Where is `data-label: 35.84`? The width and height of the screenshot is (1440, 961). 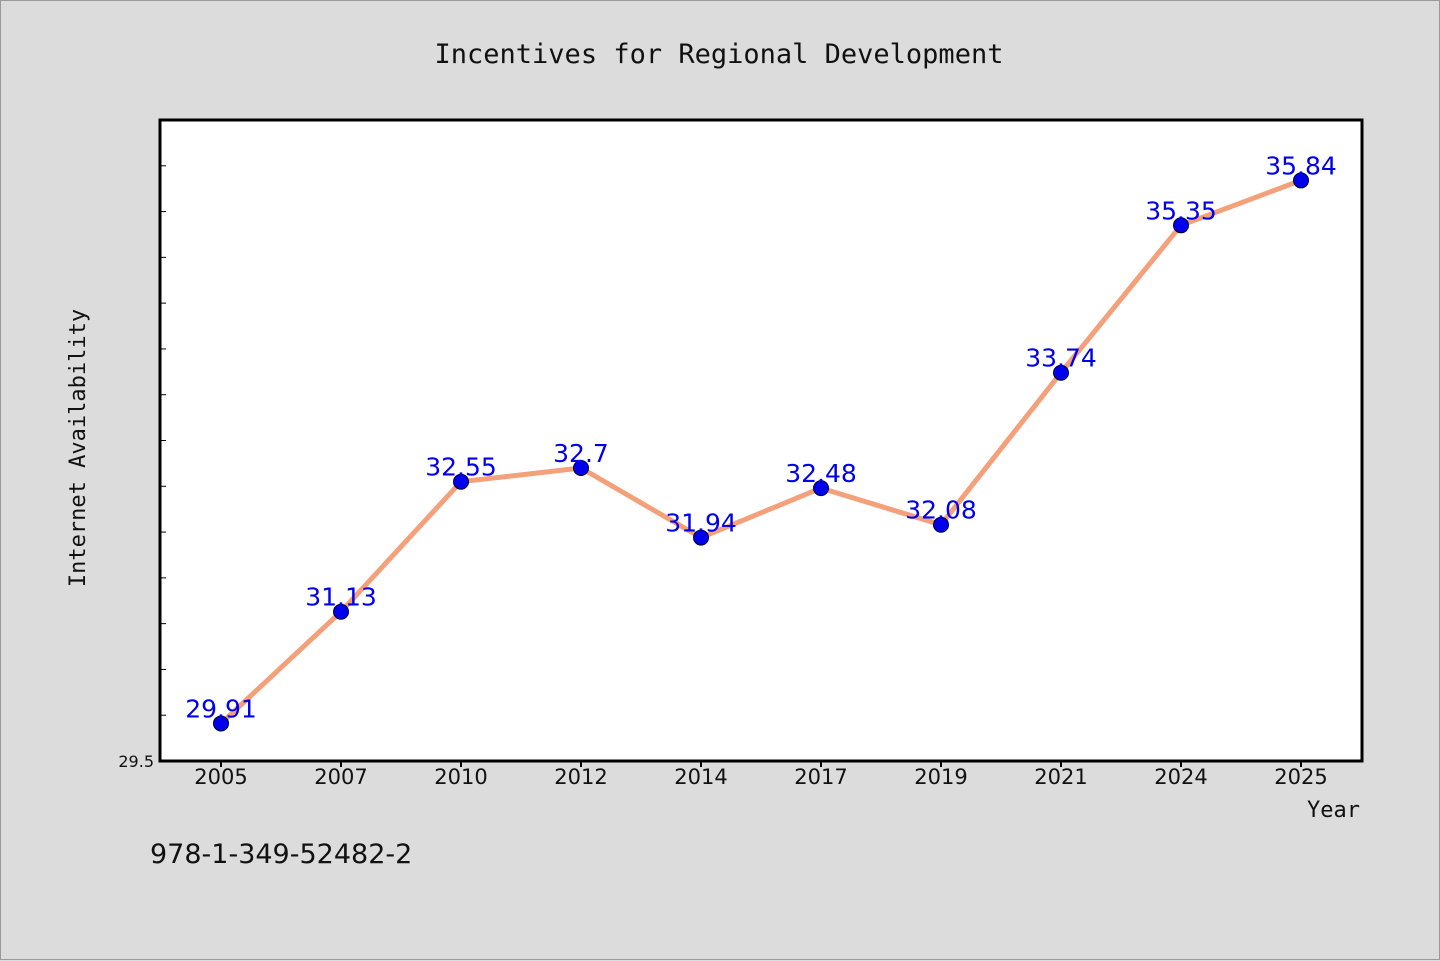 data-label: 35.84 is located at coordinates (1301, 165).